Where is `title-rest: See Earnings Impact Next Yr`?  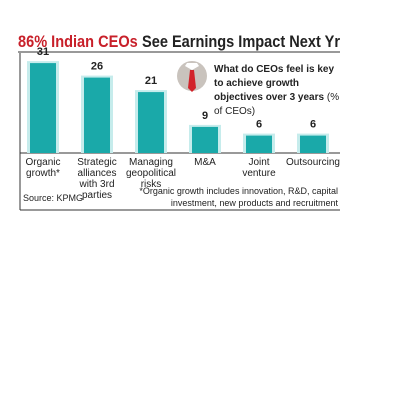
title-rest: See Earnings Impact Next Yr is located at coordinates (241, 41).